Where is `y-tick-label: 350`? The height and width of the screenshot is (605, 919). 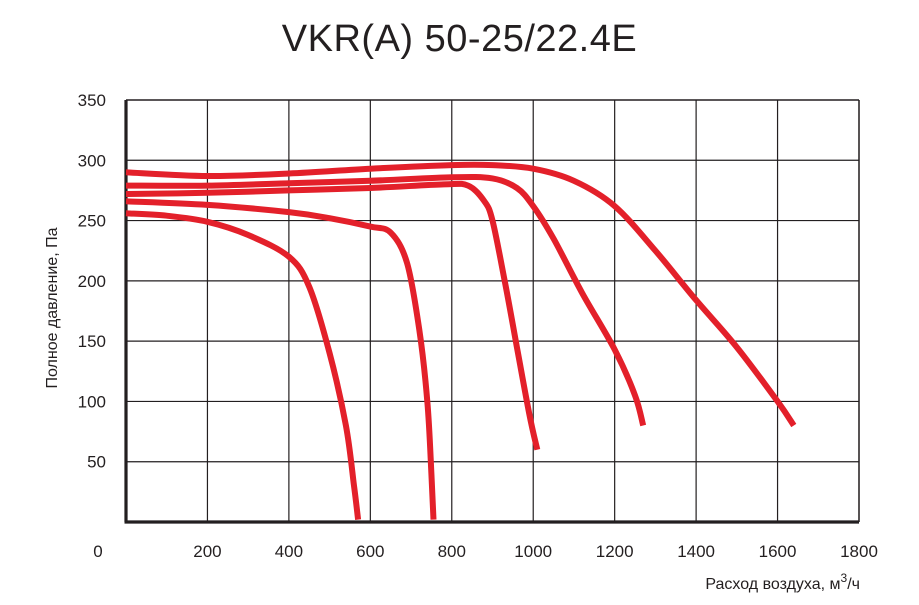 y-tick-label: 350 is located at coordinates (92, 100).